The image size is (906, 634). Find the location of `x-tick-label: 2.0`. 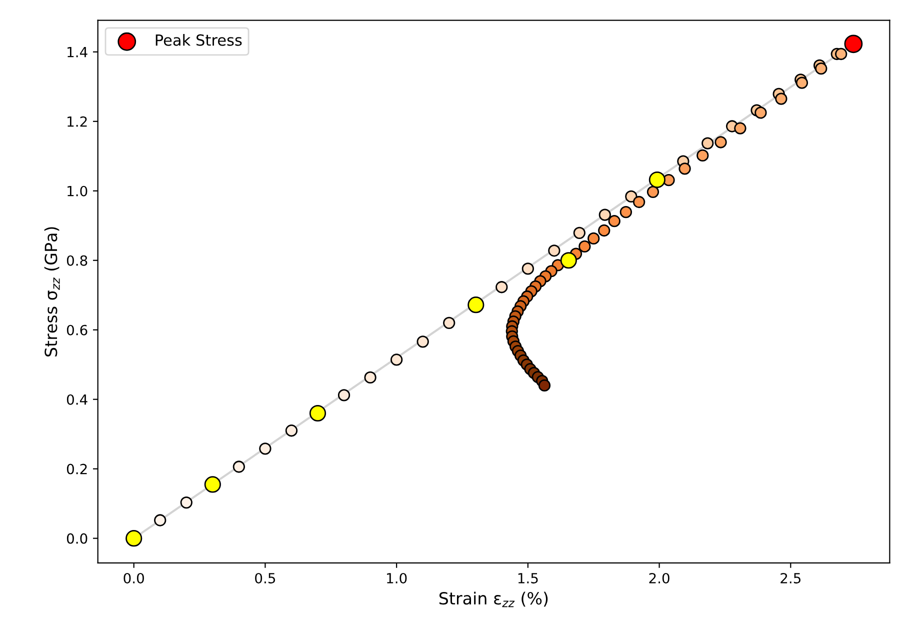

x-tick-label: 2.0 is located at coordinates (659, 578).